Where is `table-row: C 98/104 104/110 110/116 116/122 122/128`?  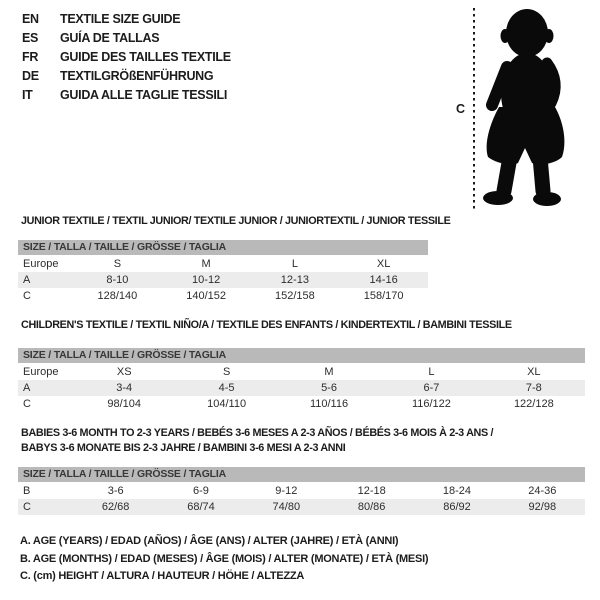 table-row: C 98/104 104/110 110/116 116/122 122/128 is located at coordinates (301, 404).